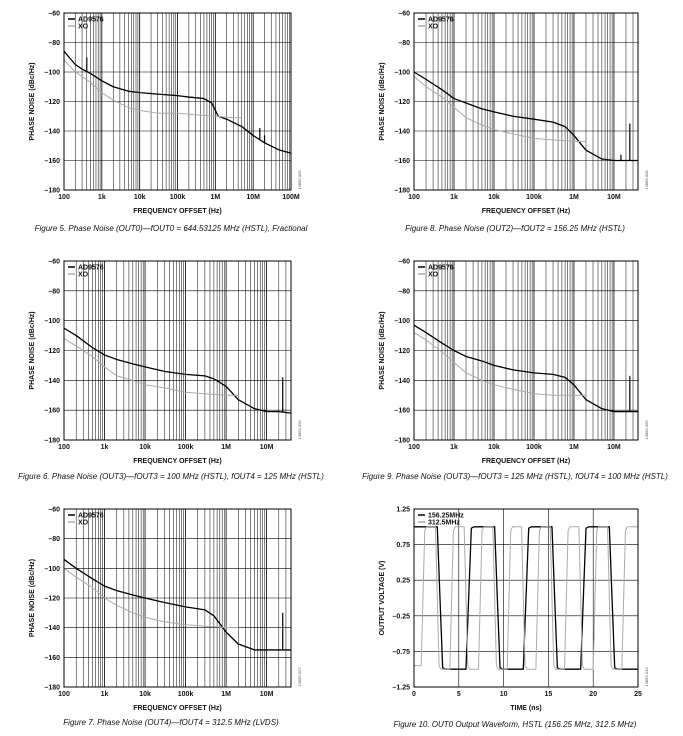  Describe the element at coordinates (253, 197) in the screenshot. I see `x-tick-label: 10M` at that location.